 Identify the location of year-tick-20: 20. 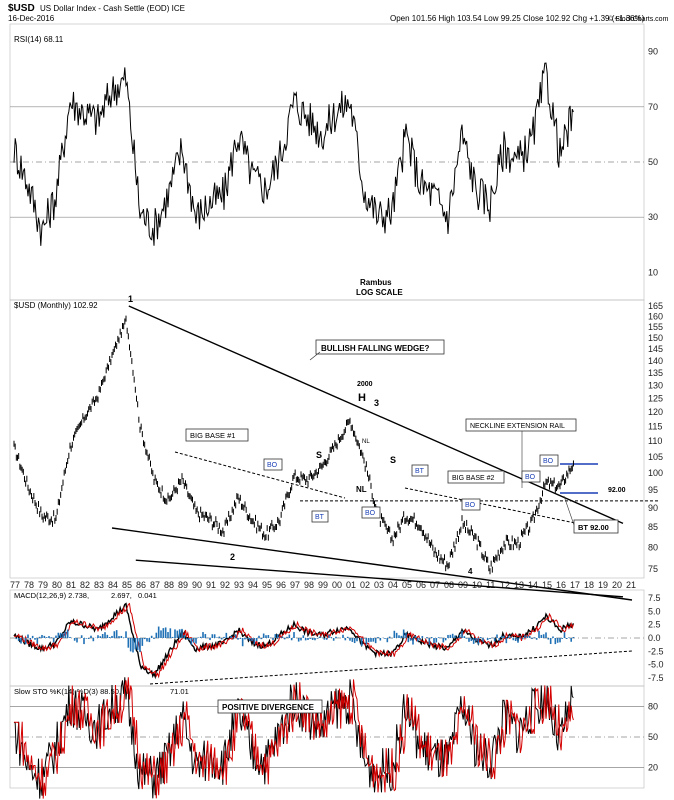
(617, 585).